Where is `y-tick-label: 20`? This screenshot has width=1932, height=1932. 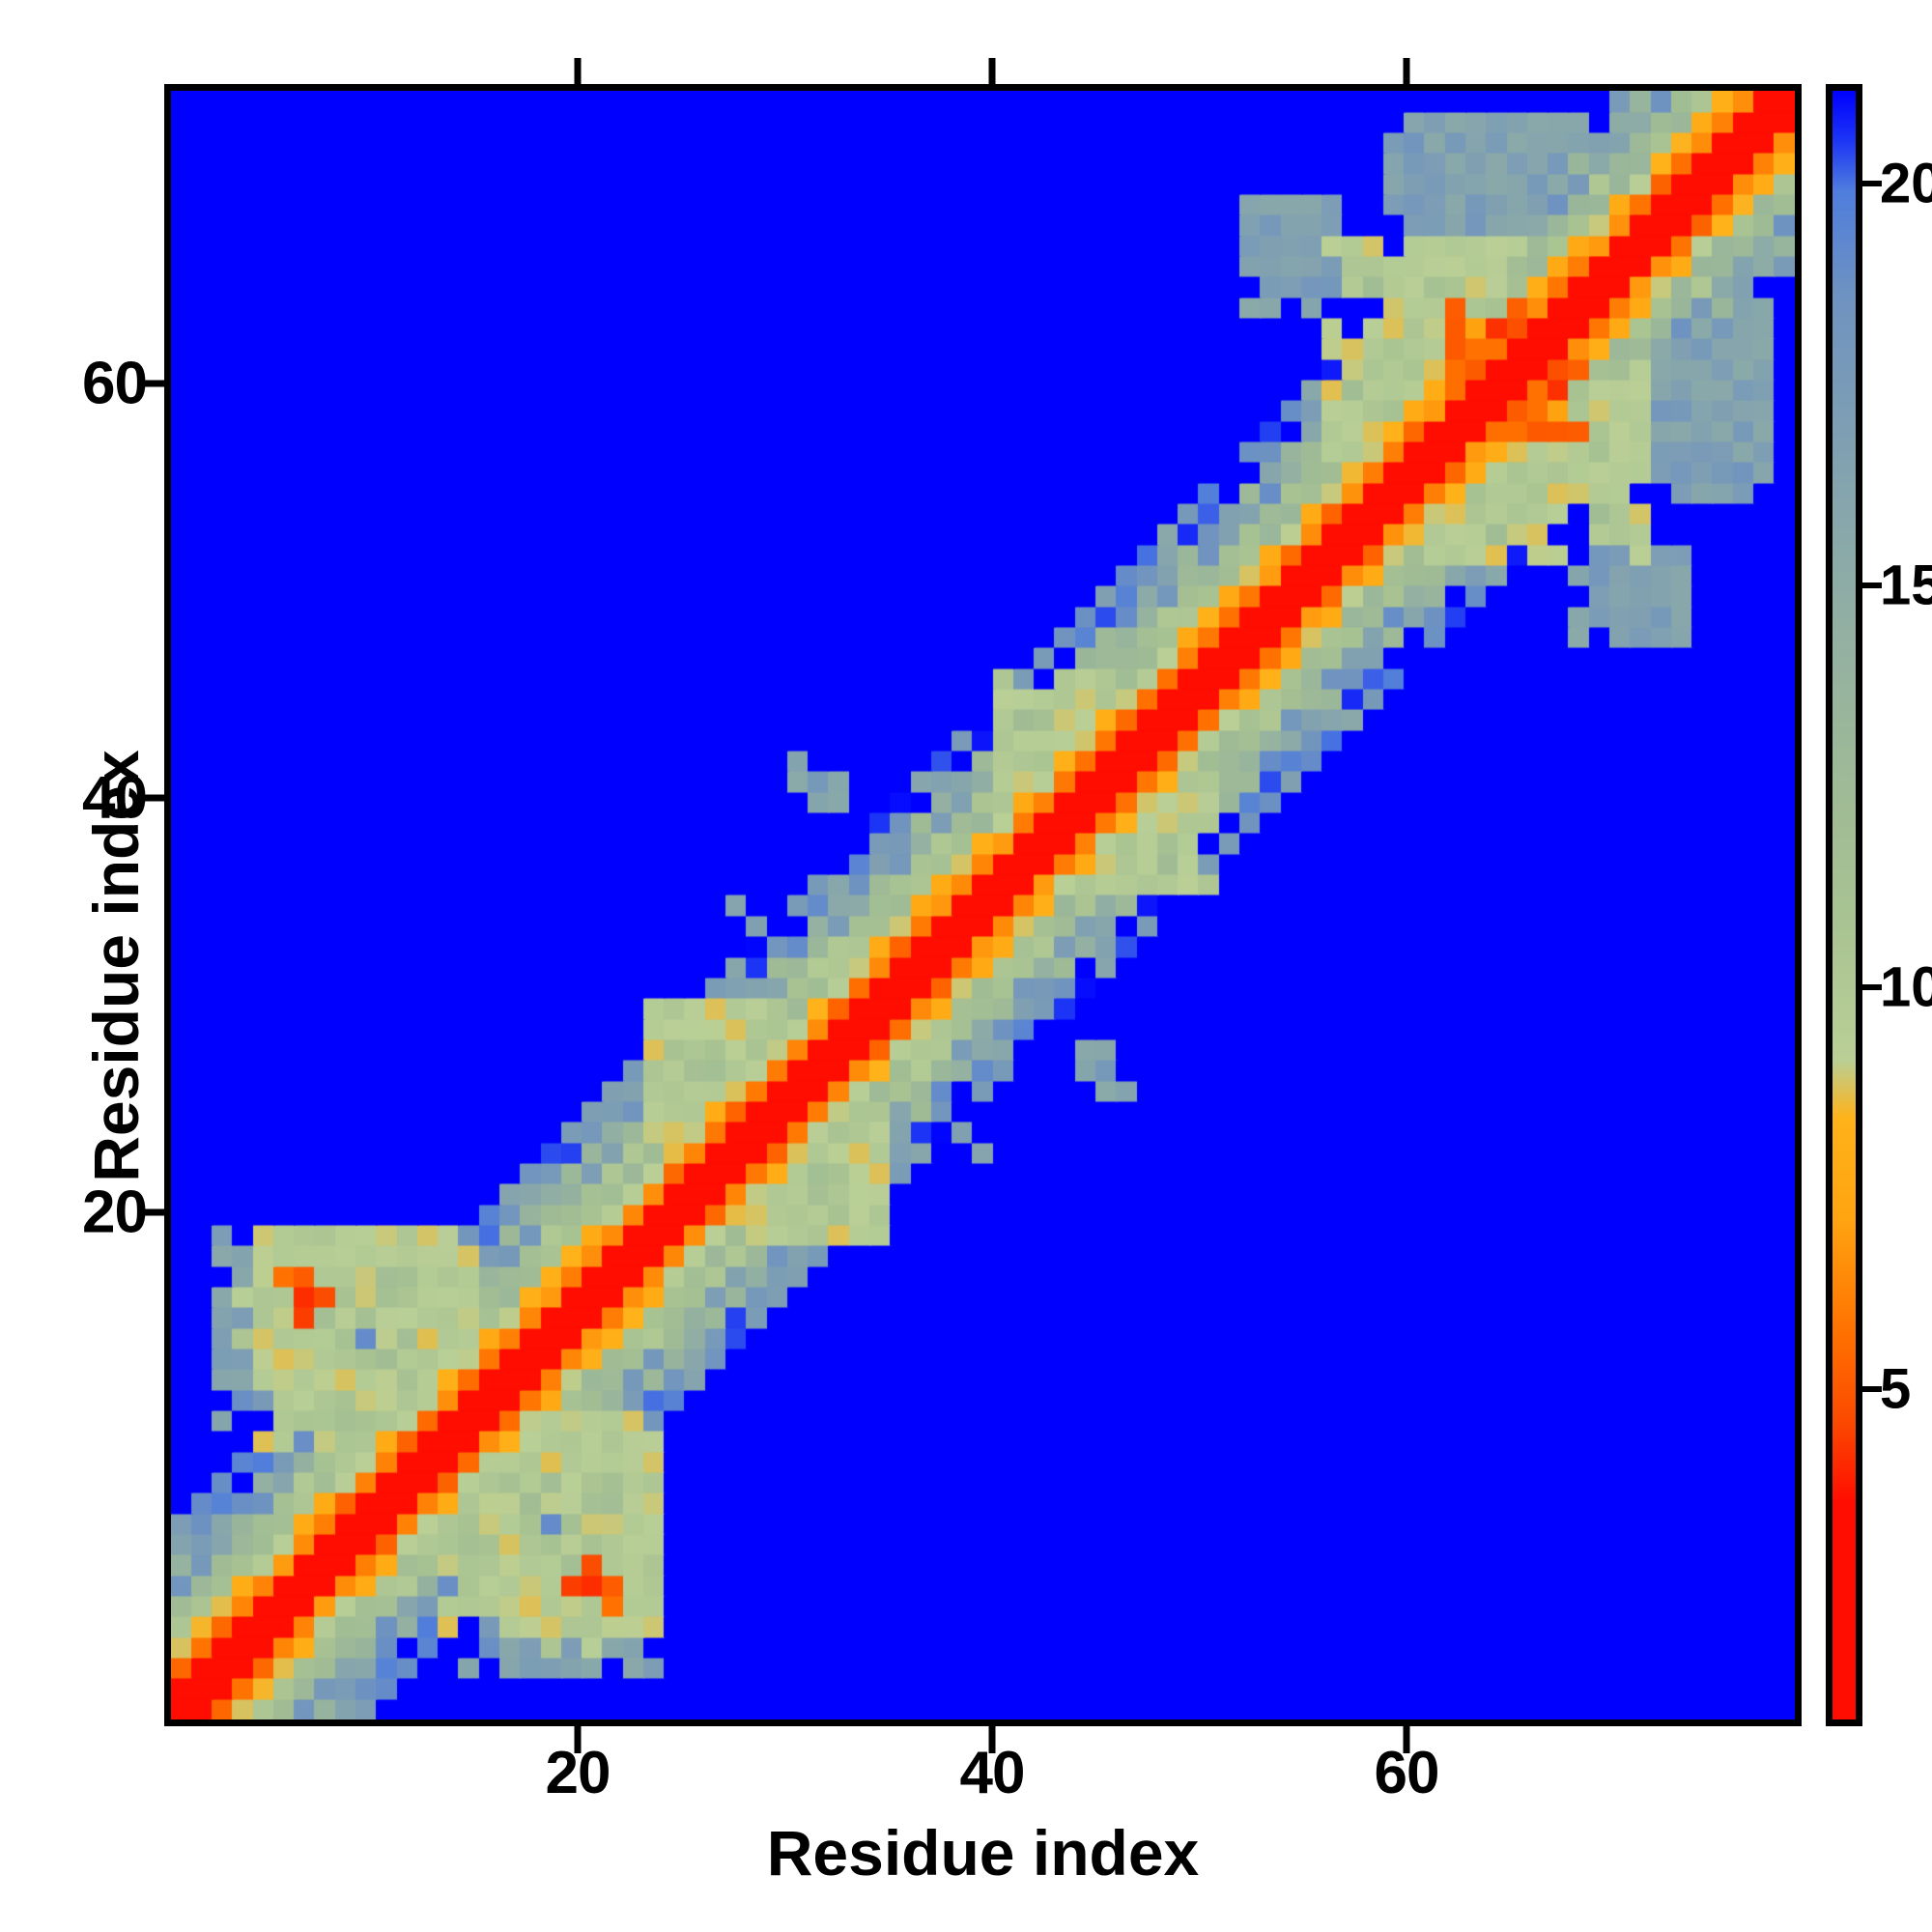
y-tick-label: 20 is located at coordinates (115, 1212).